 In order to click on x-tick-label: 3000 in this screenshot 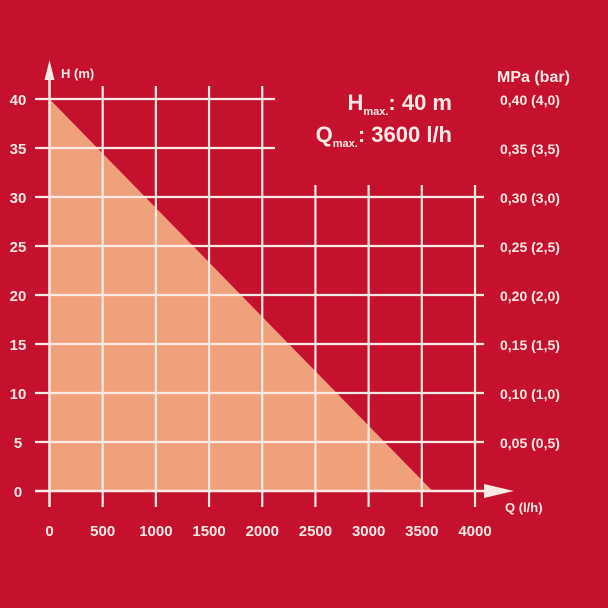, I will do `click(368, 531)`.